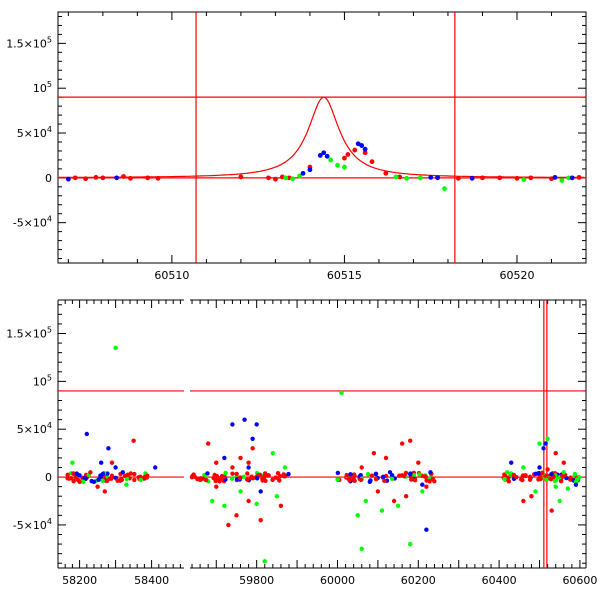 The width and height of the screenshot is (600, 600). What do you see at coordinates (34, 428) in the screenshot?
I see `y-tick-label: 5×10⁴` at bounding box center [34, 428].